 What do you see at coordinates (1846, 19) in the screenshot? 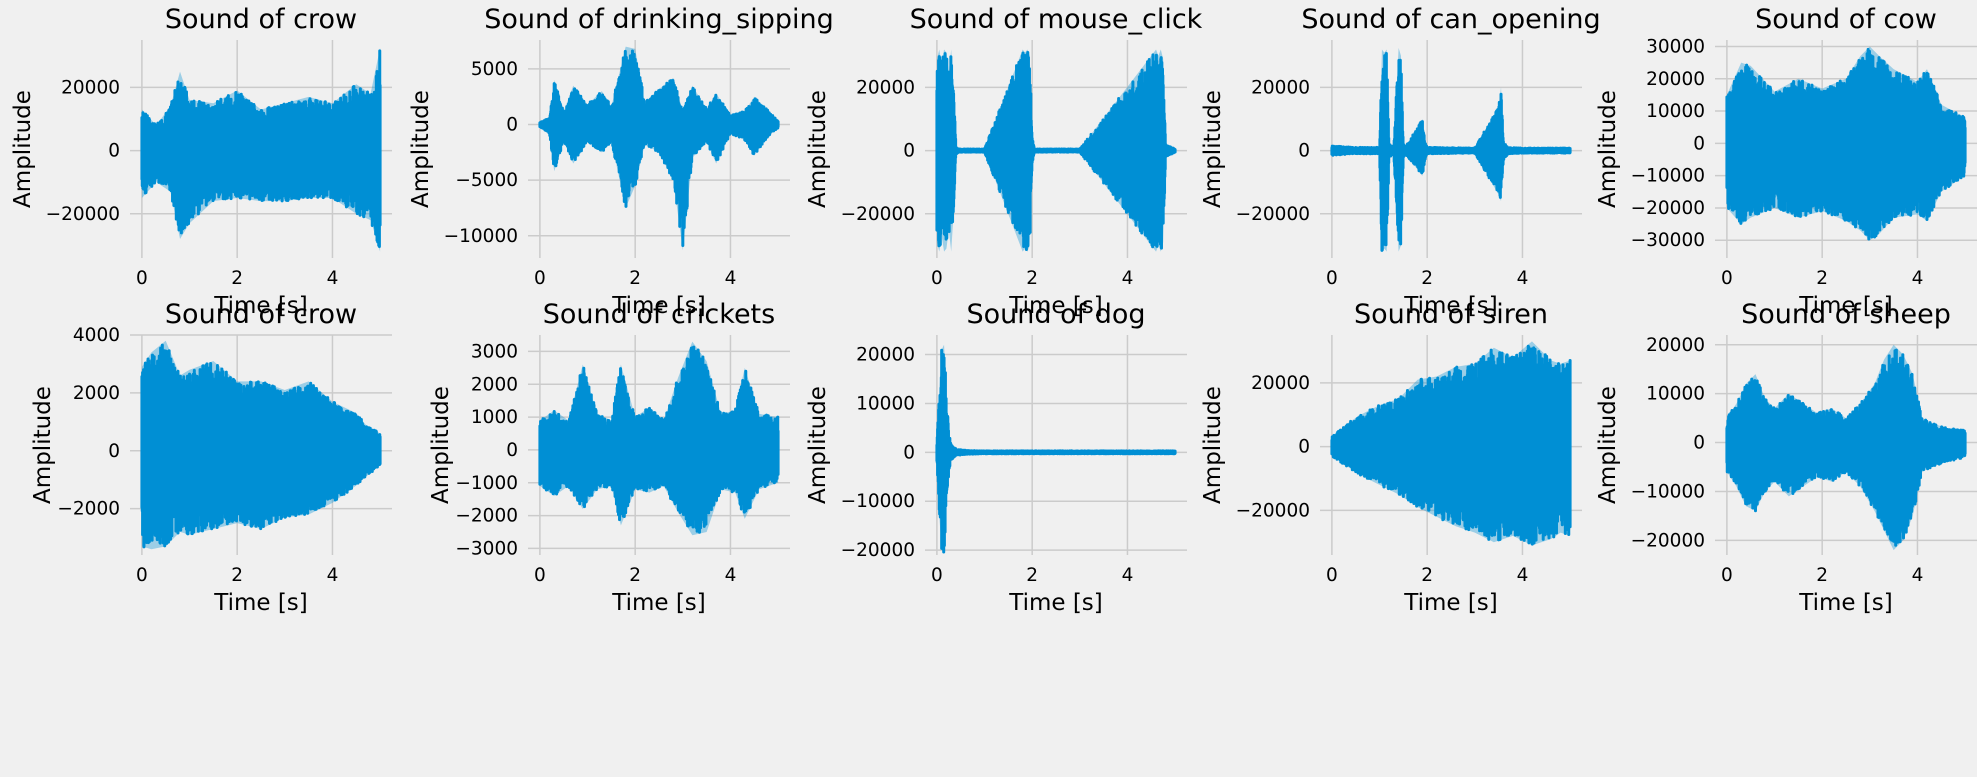
I see `subplot-title: Sound of cow` at bounding box center [1846, 19].